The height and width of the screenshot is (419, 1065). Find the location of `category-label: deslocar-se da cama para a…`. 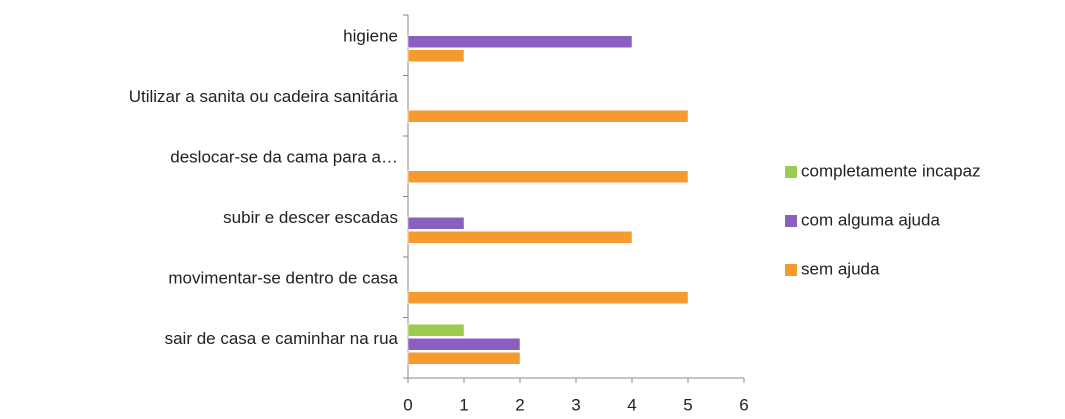

category-label: deslocar-se da cama para a… is located at coordinates (284, 157).